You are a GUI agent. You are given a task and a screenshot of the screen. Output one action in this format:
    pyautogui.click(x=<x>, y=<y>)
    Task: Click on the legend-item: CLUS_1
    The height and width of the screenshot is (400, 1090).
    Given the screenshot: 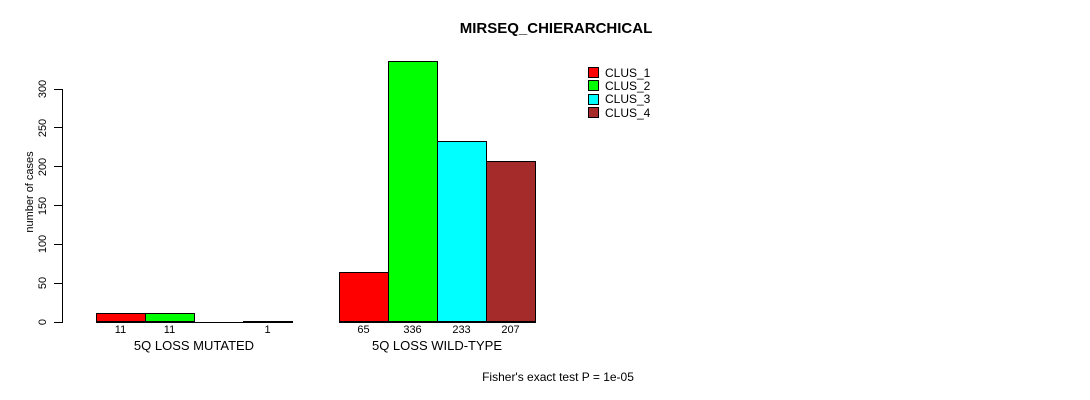 What is the action you would take?
    pyautogui.click(x=619, y=72)
    